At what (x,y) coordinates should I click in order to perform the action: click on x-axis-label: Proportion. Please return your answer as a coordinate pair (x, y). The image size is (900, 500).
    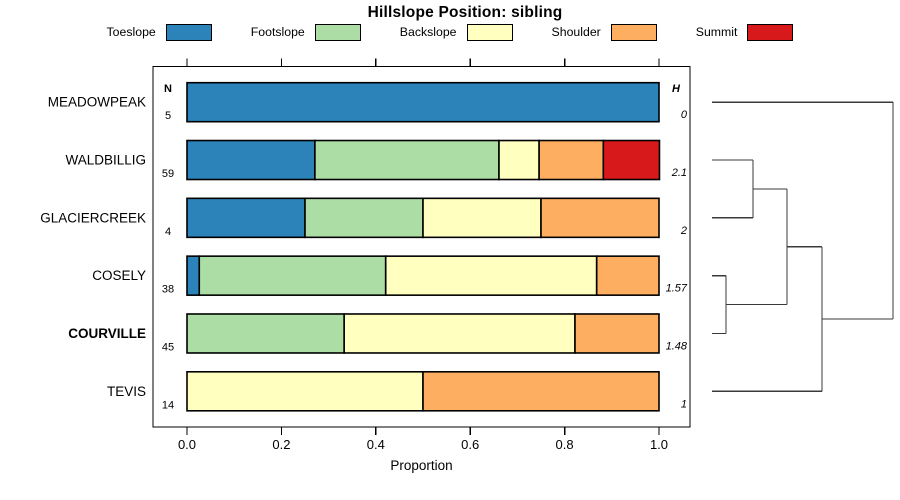
    Looking at the image, I should click on (421, 465).